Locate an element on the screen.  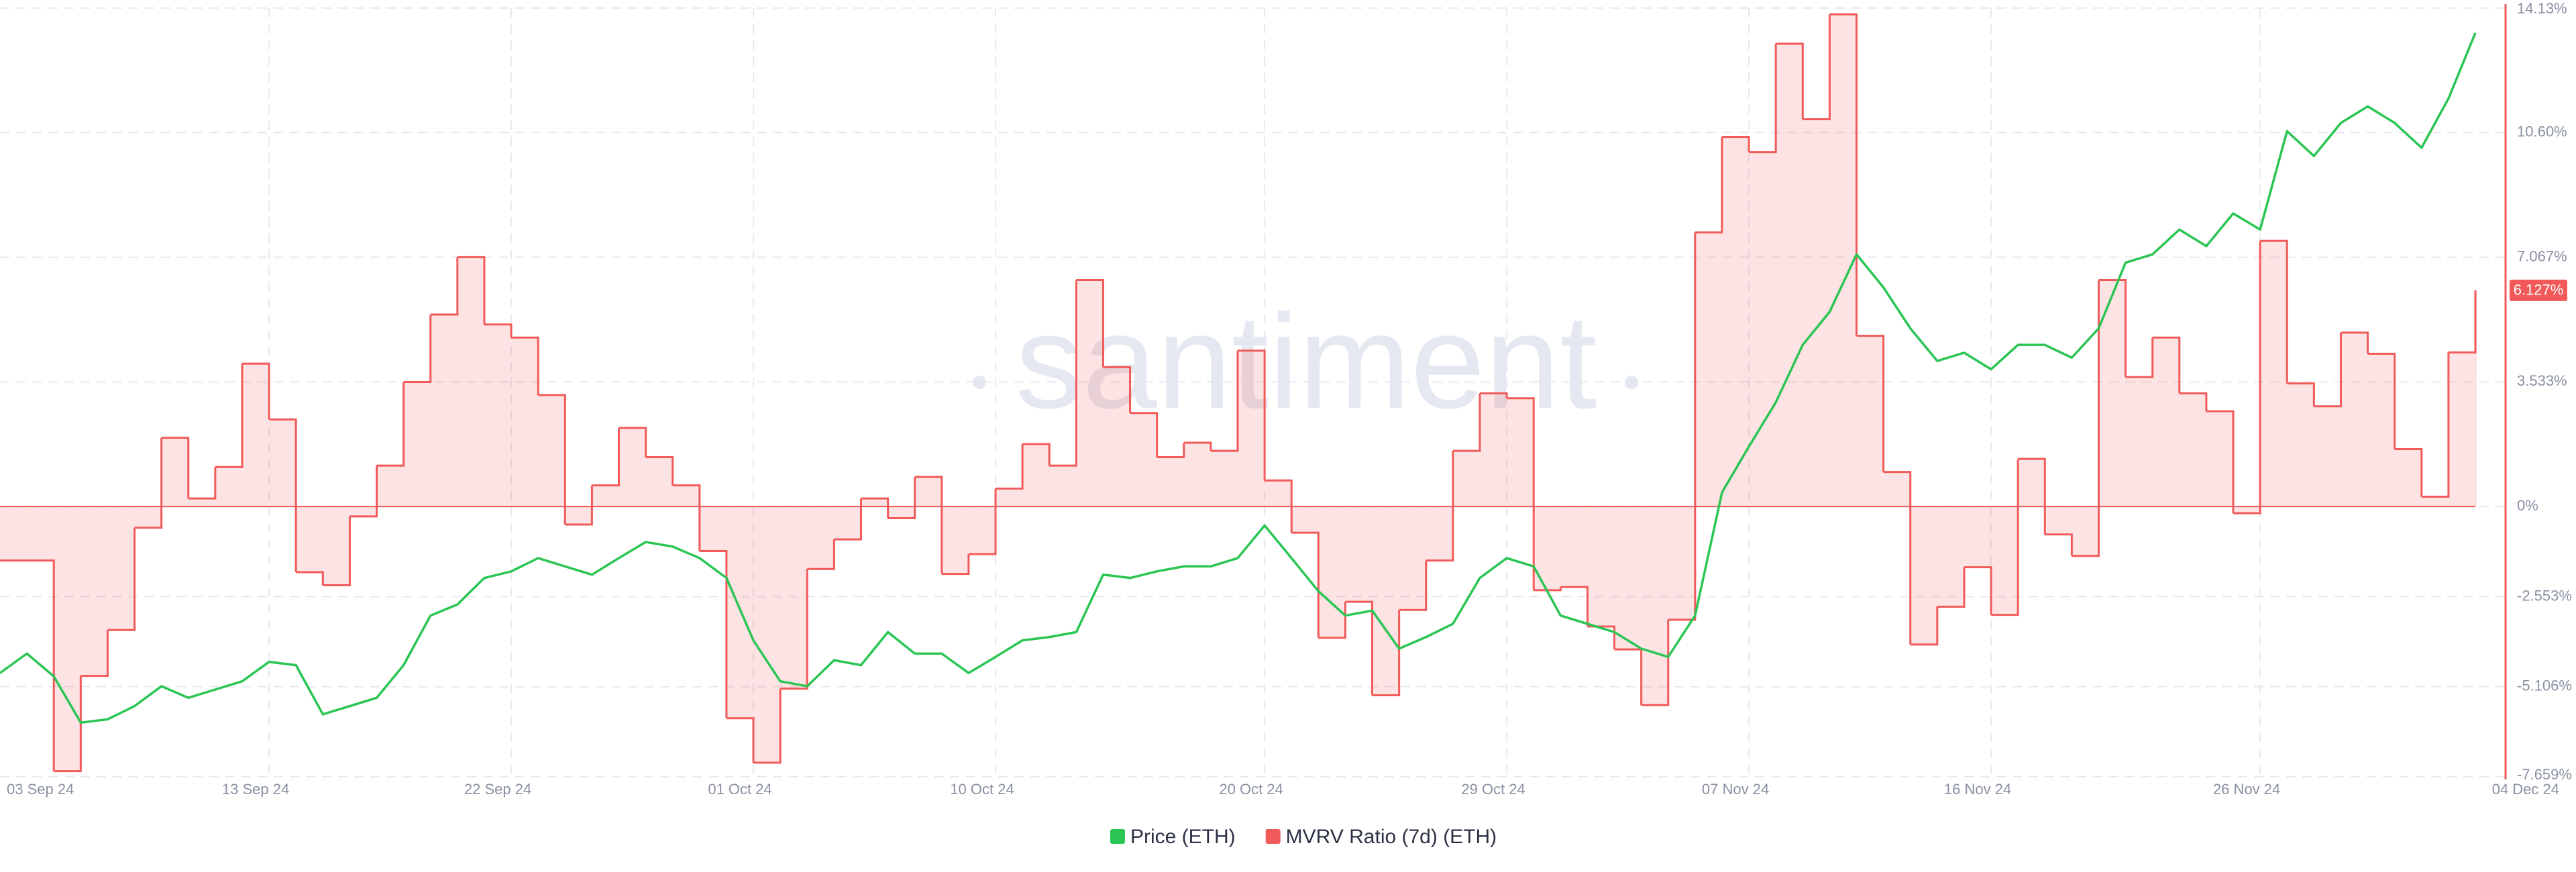
x-tick-label: 04 Dec 24 is located at coordinates (2525, 790).